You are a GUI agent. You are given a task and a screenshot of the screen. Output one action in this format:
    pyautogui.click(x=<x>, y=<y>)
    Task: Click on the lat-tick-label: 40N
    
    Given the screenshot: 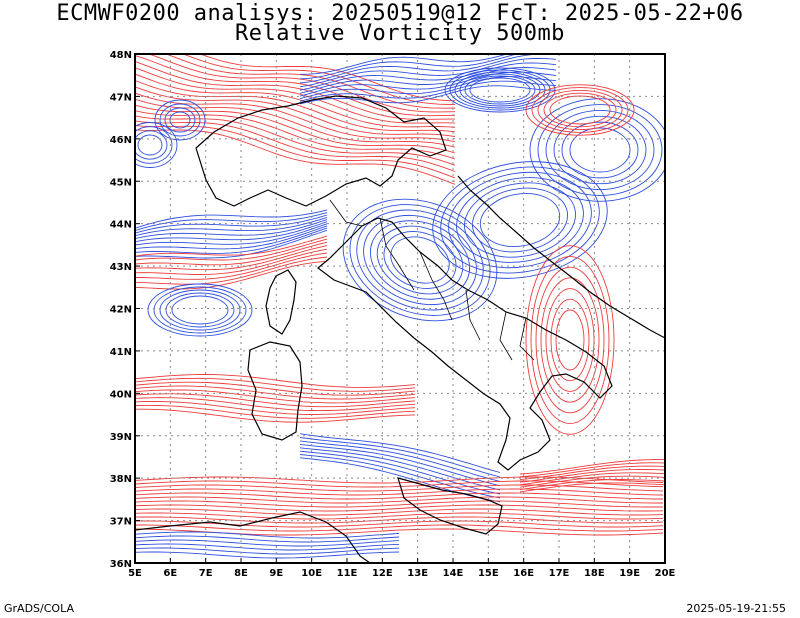 What is the action you would take?
    pyautogui.click(x=121, y=394)
    